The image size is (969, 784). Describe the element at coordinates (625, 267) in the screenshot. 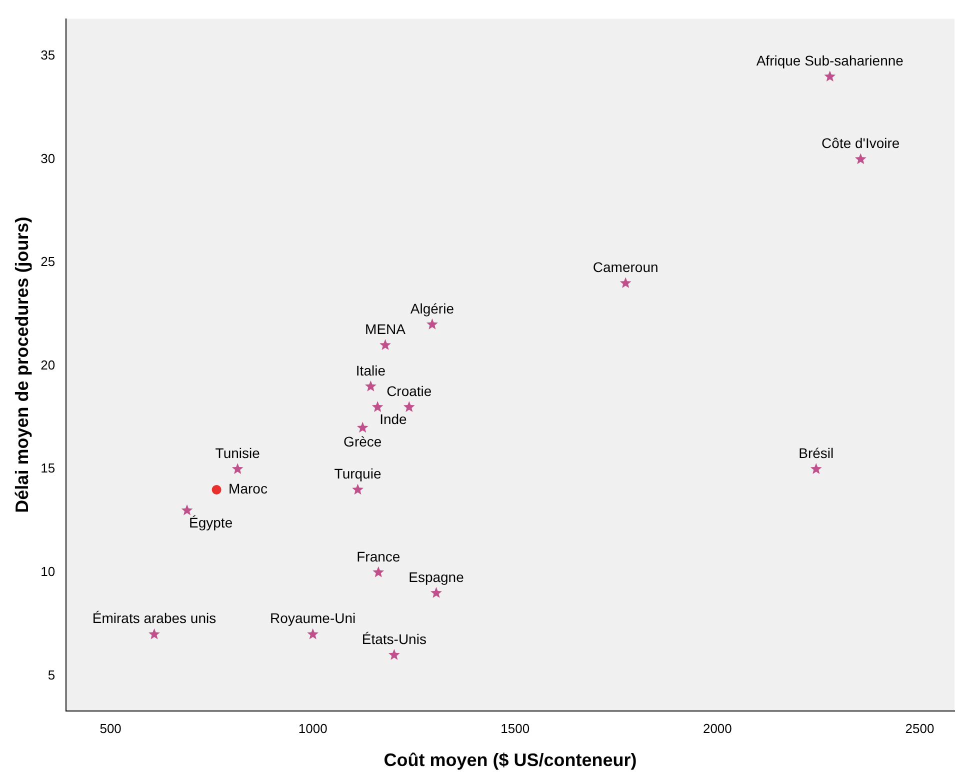

I see `annotation: Cameroun` at that location.